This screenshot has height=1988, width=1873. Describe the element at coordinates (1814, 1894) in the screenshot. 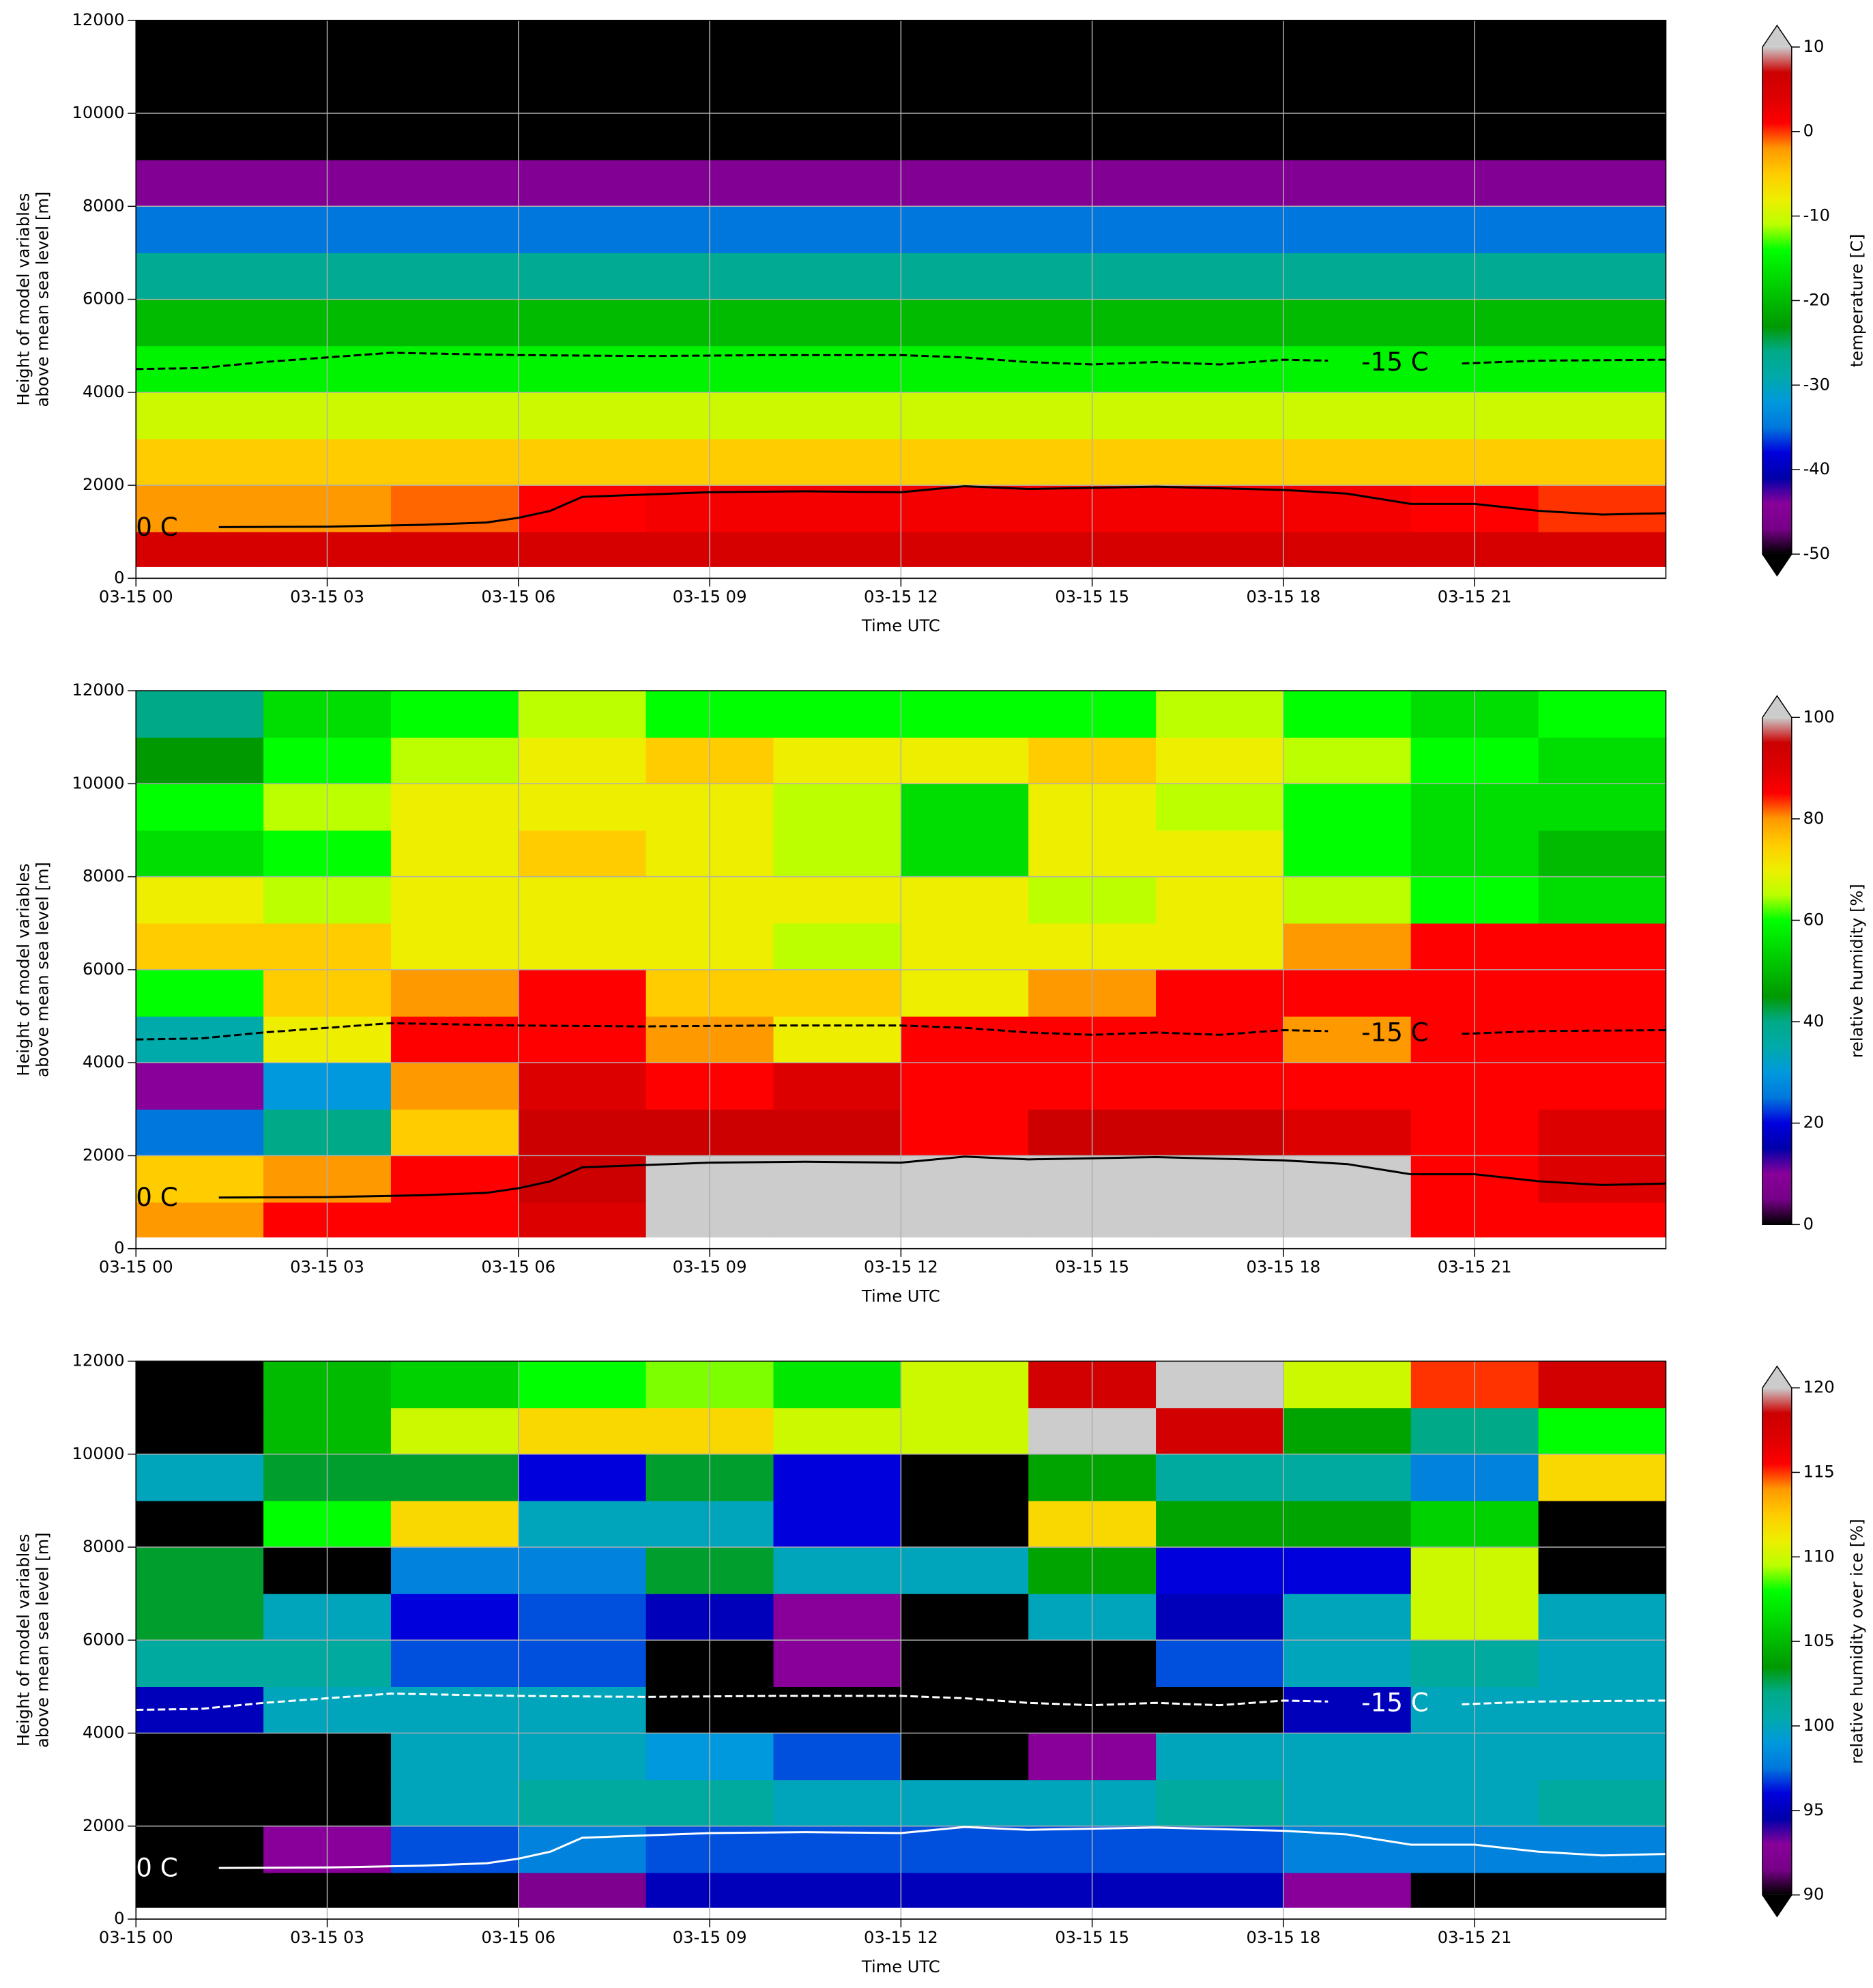

I see `colorbar-tick-label: 90` at that location.